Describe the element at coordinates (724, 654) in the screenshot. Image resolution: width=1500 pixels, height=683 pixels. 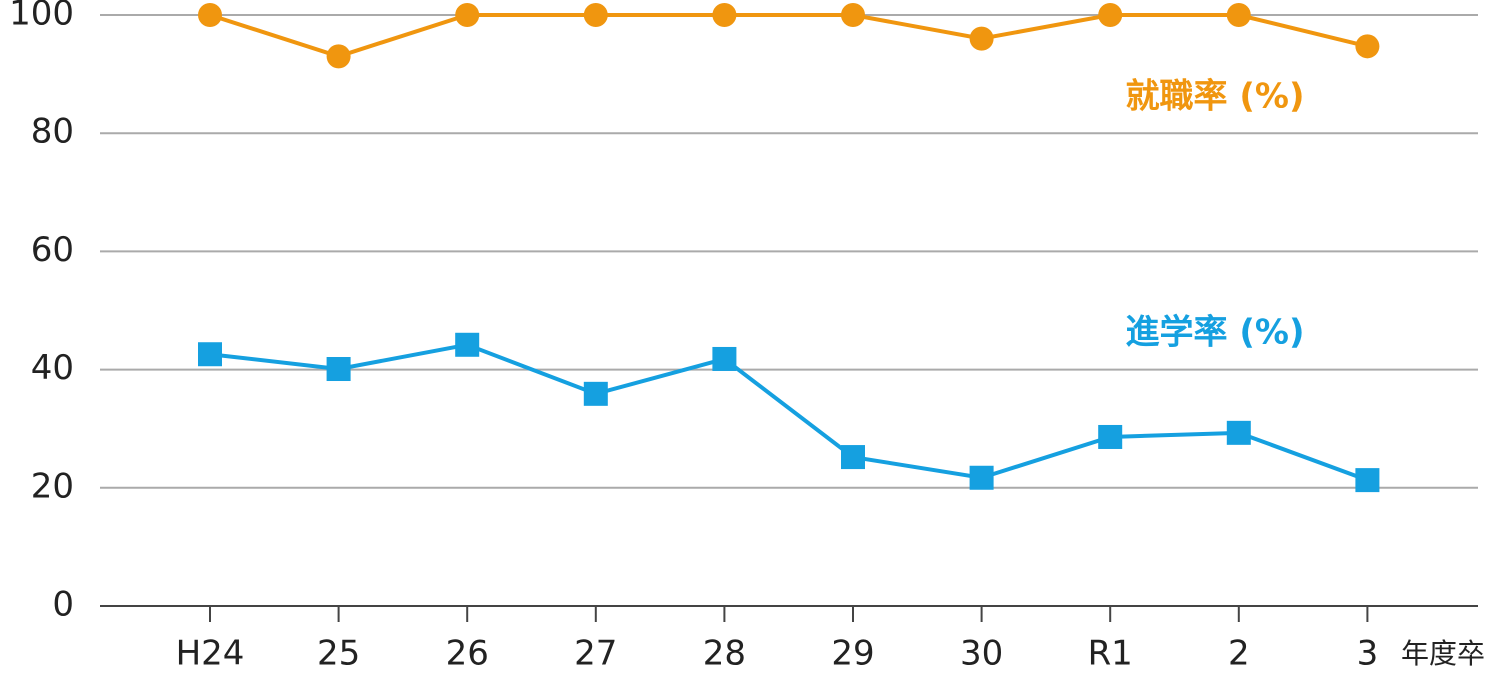
I see `x-tick-label: 28` at that location.